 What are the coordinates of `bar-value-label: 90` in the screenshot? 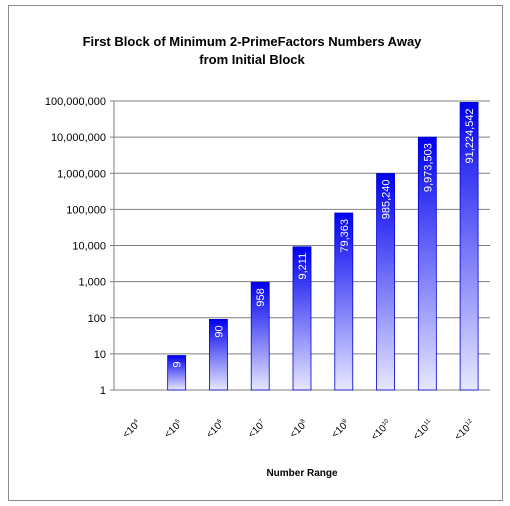 It's located at (219, 331).